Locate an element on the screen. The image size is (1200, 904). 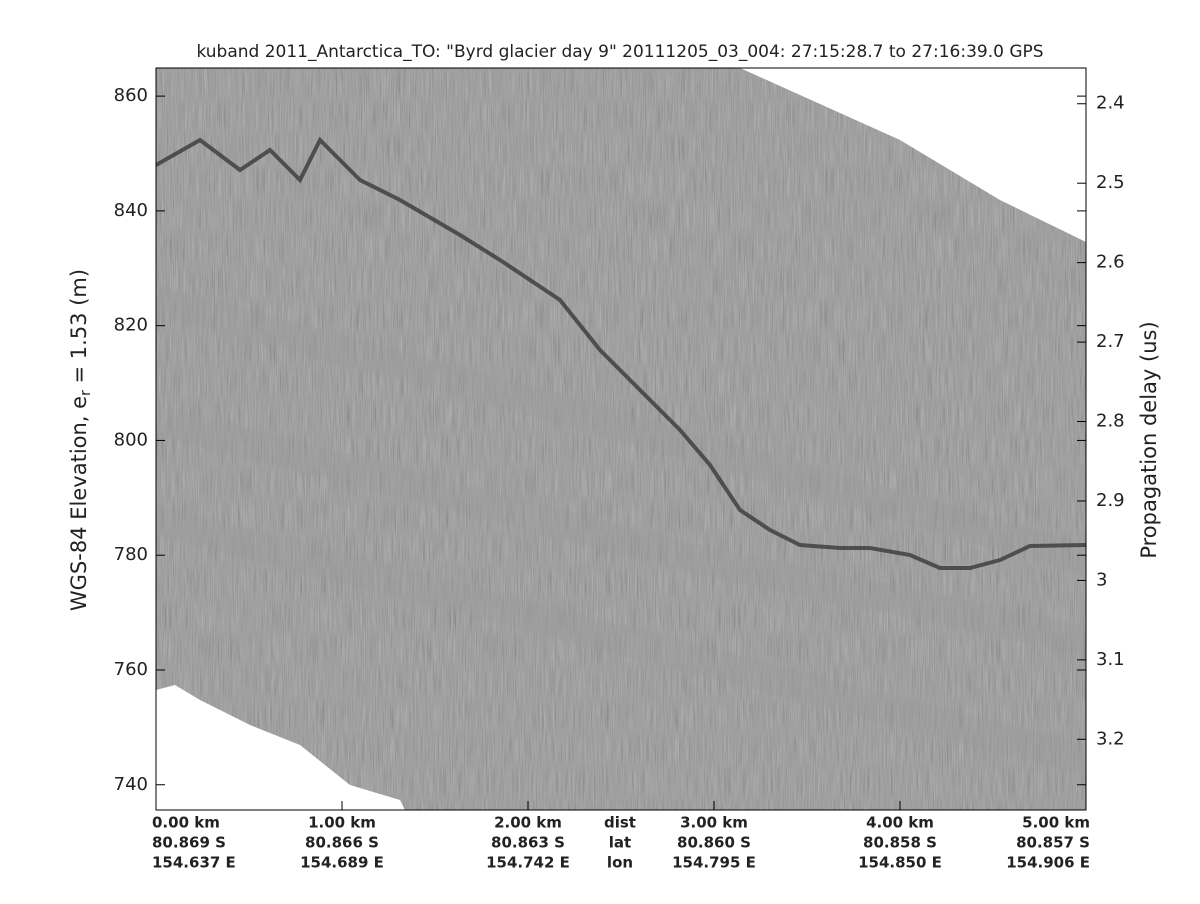
y-tick-label: 840 is located at coordinates (131, 210).